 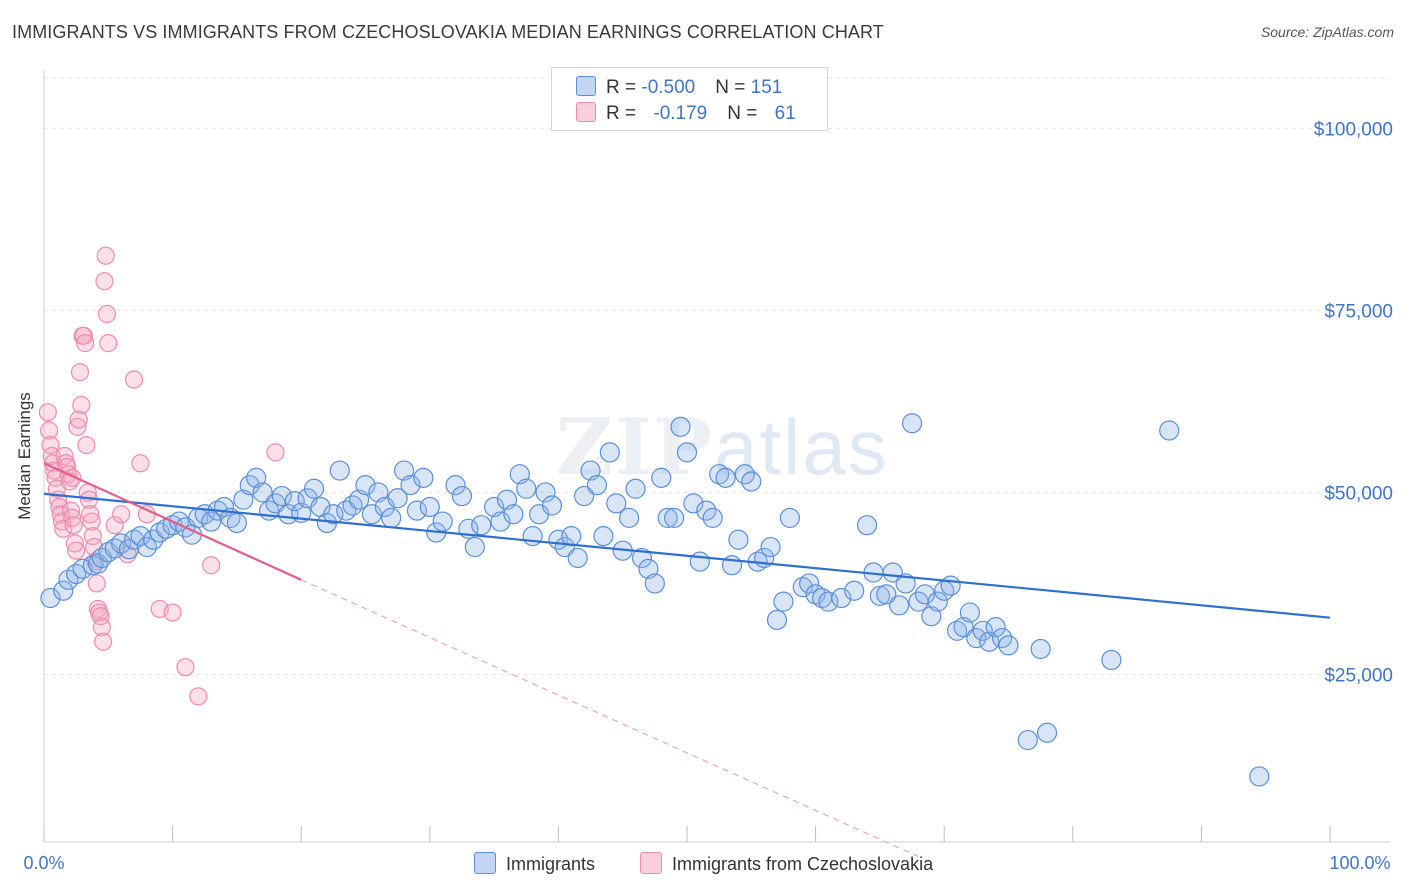 What do you see at coordinates (586, 86) in the screenshot?
I see `legend-swatch-blue` at bounding box center [586, 86].